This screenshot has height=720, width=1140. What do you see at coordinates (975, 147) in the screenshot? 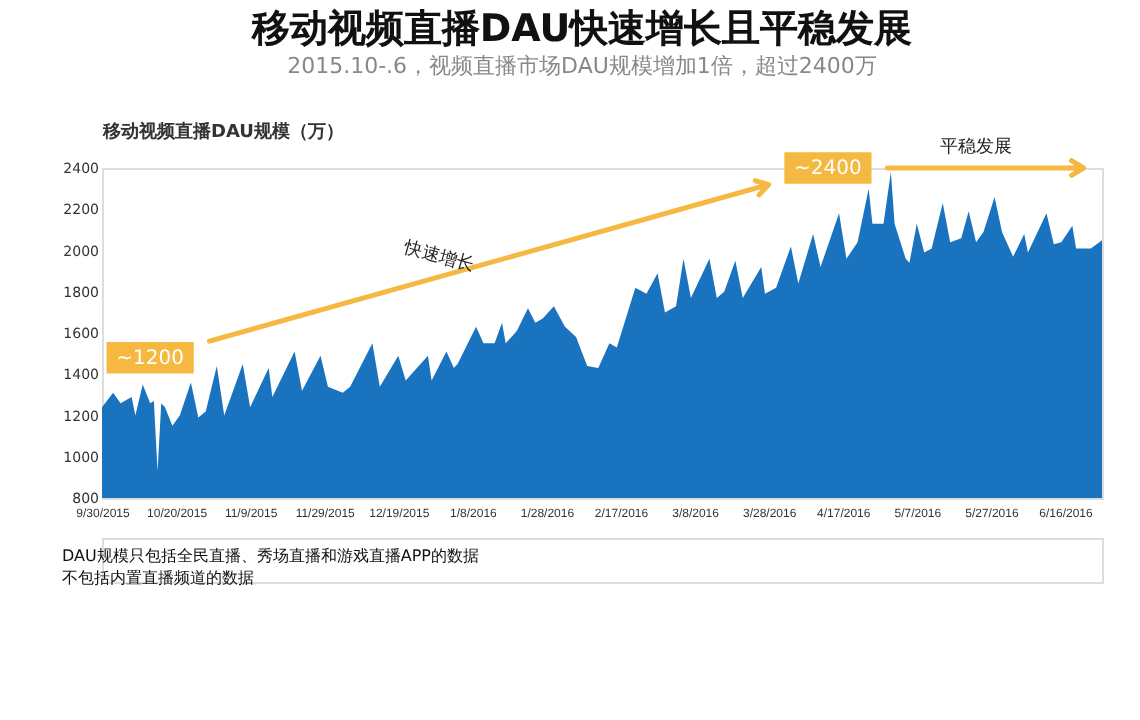
I see `text: 平稳发展` at bounding box center [975, 147].